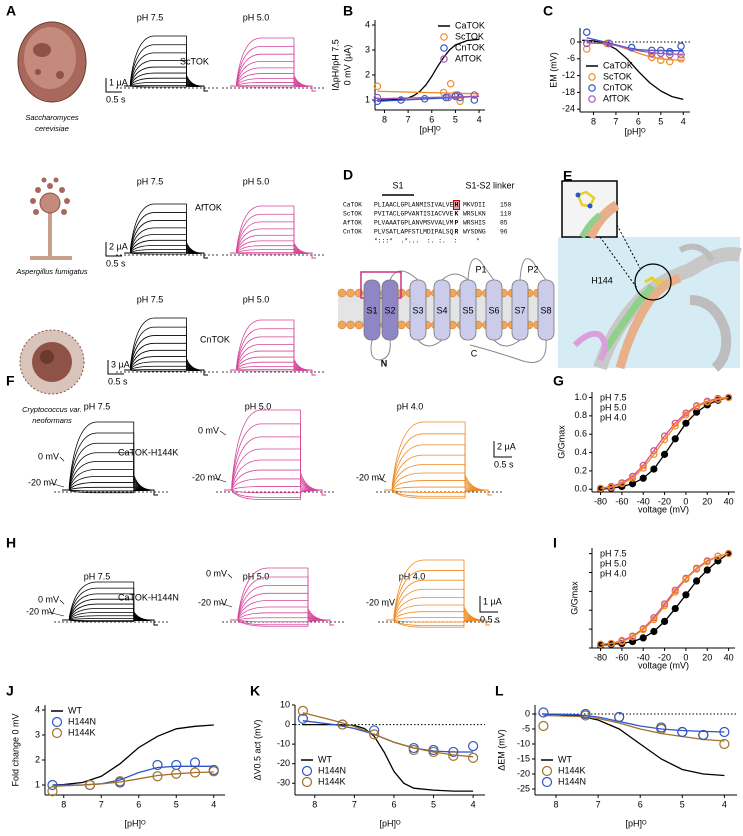 The width and height of the screenshot is (743, 836). I want to click on channel-name: ScTOK, so click(194, 61).